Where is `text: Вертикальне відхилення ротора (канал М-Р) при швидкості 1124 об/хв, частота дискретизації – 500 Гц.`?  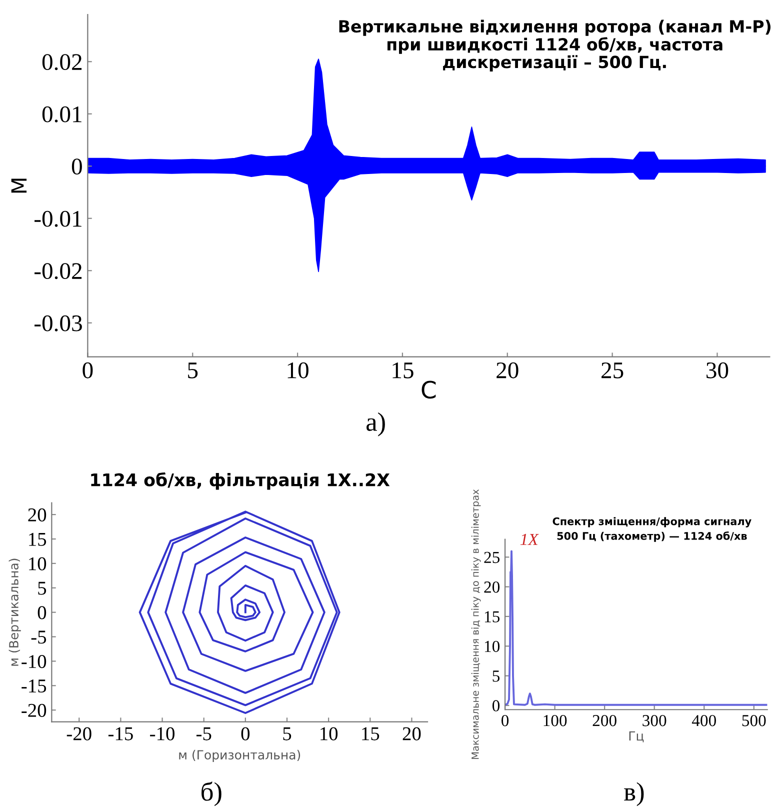
text: Вертикальне відхилення ротора (канал М-Р) при швидкості 1124 об/хв, частота дискретизації – 500 Гц. is located at coordinates (554, 46).